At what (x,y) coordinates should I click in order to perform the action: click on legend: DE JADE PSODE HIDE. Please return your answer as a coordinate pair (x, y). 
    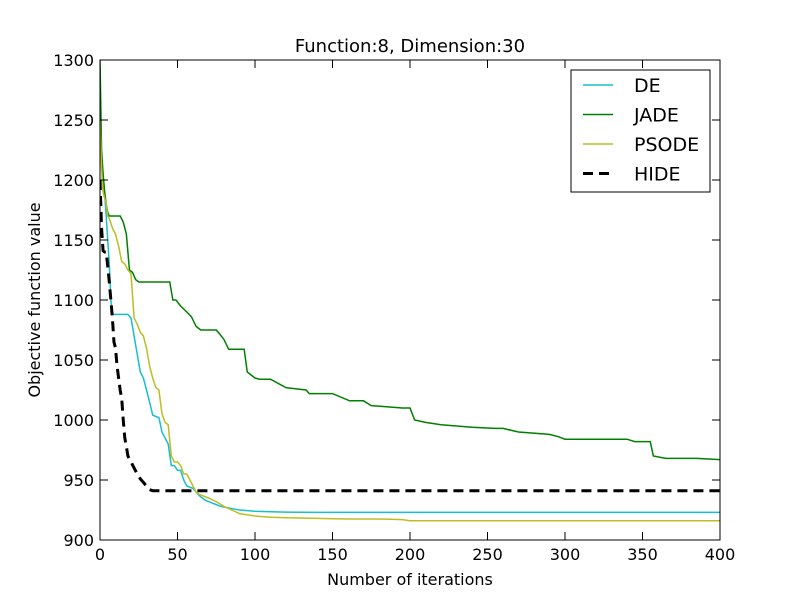
    Looking at the image, I should click on (640, 131).